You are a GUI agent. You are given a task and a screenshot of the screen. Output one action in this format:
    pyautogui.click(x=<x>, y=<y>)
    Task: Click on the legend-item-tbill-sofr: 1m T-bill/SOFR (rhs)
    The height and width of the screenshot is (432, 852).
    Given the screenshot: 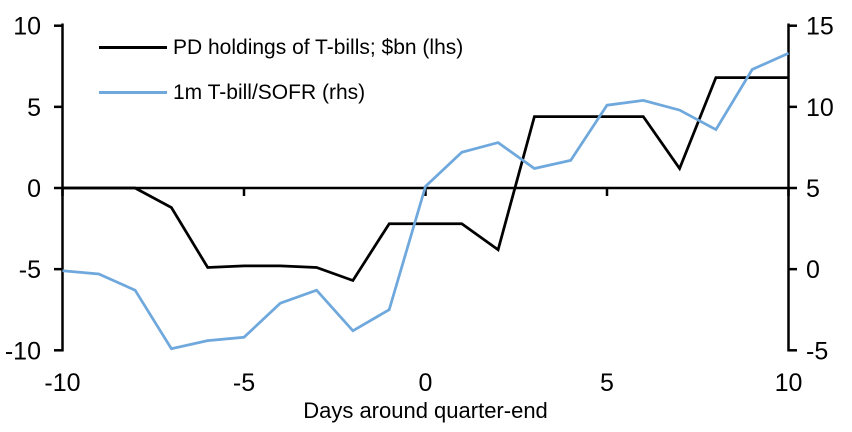 What is the action you would take?
    pyautogui.click(x=281, y=92)
    